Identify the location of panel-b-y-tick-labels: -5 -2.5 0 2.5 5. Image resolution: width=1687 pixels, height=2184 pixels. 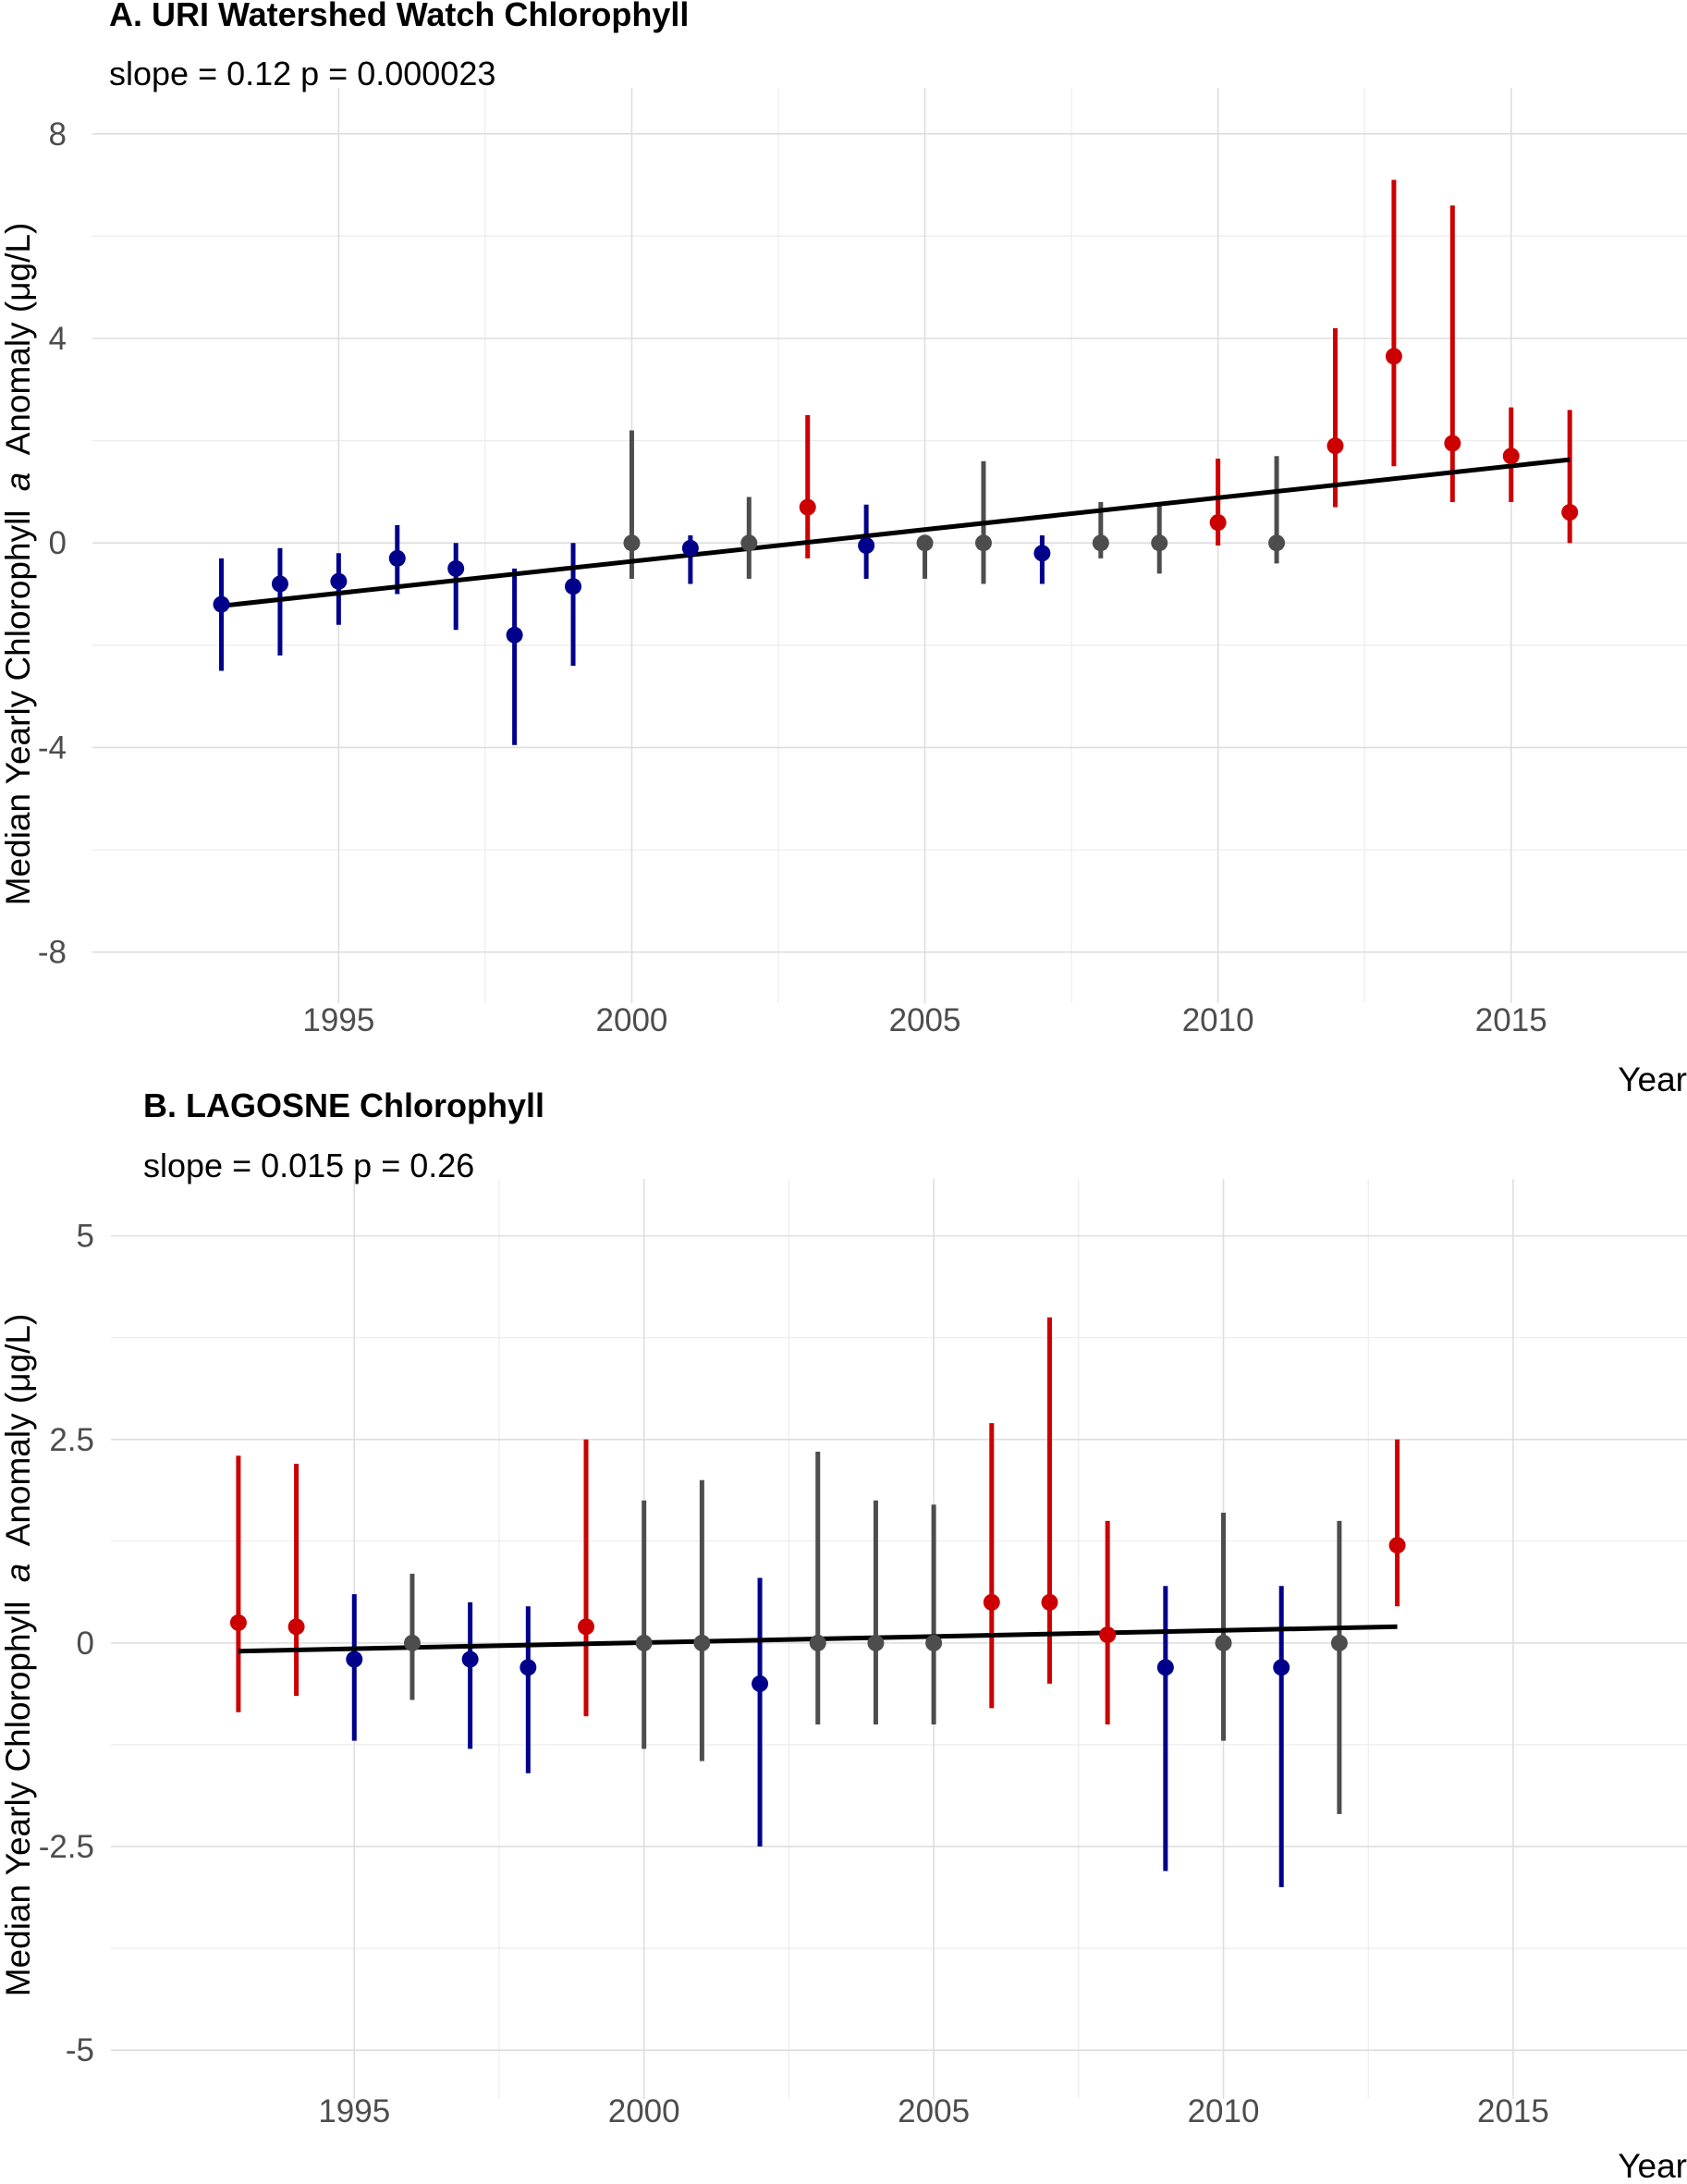
(66, 1644).